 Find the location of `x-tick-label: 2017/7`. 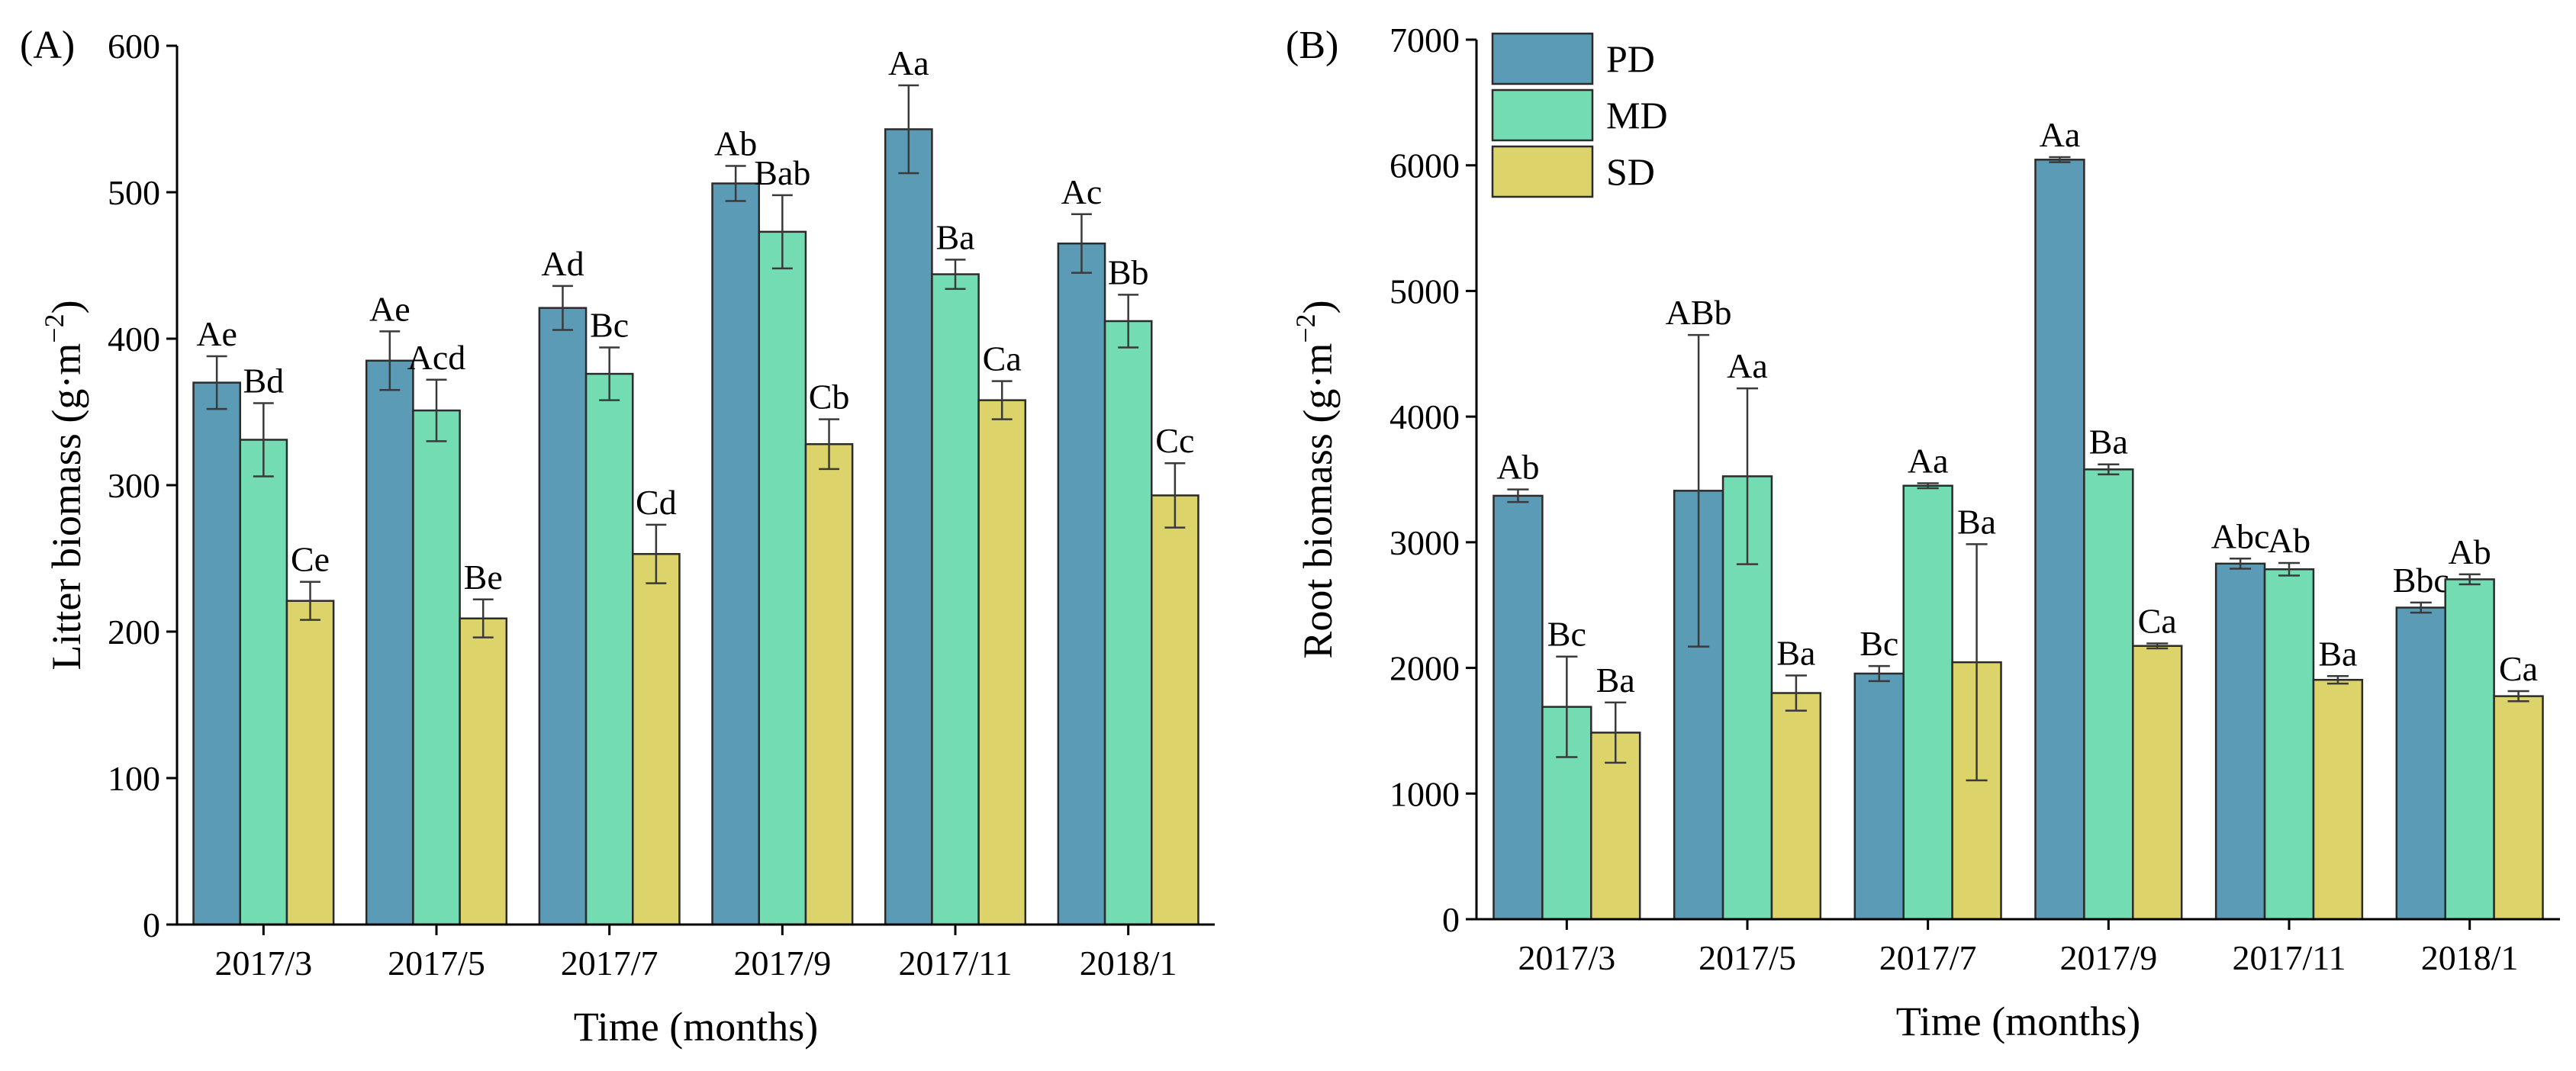

x-tick-label: 2017/7 is located at coordinates (609, 963).